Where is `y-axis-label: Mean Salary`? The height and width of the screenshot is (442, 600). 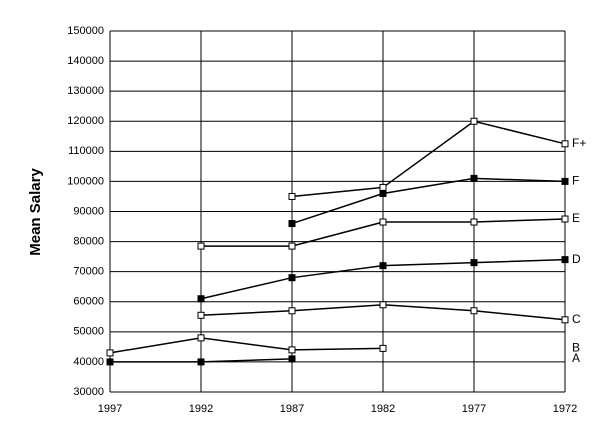
y-axis-label: Mean Salary is located at coordinates (35, 212).